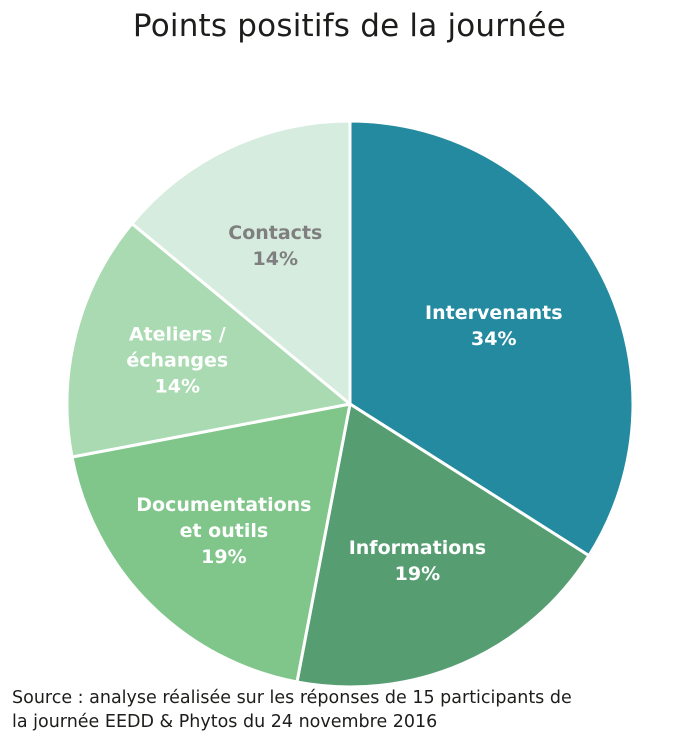 Image resolution: width=699 pixels, height=755 pixels. Describe the element at coordinates (493, 313) in the screenshot. I see `slice-label-line: Intervenants` at that location.